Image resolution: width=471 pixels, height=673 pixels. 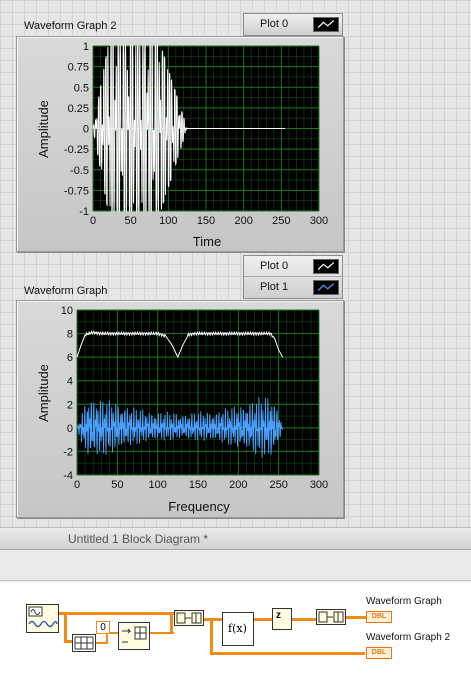 I want to click on replace-subset-icon, so click(x=134, y=634).